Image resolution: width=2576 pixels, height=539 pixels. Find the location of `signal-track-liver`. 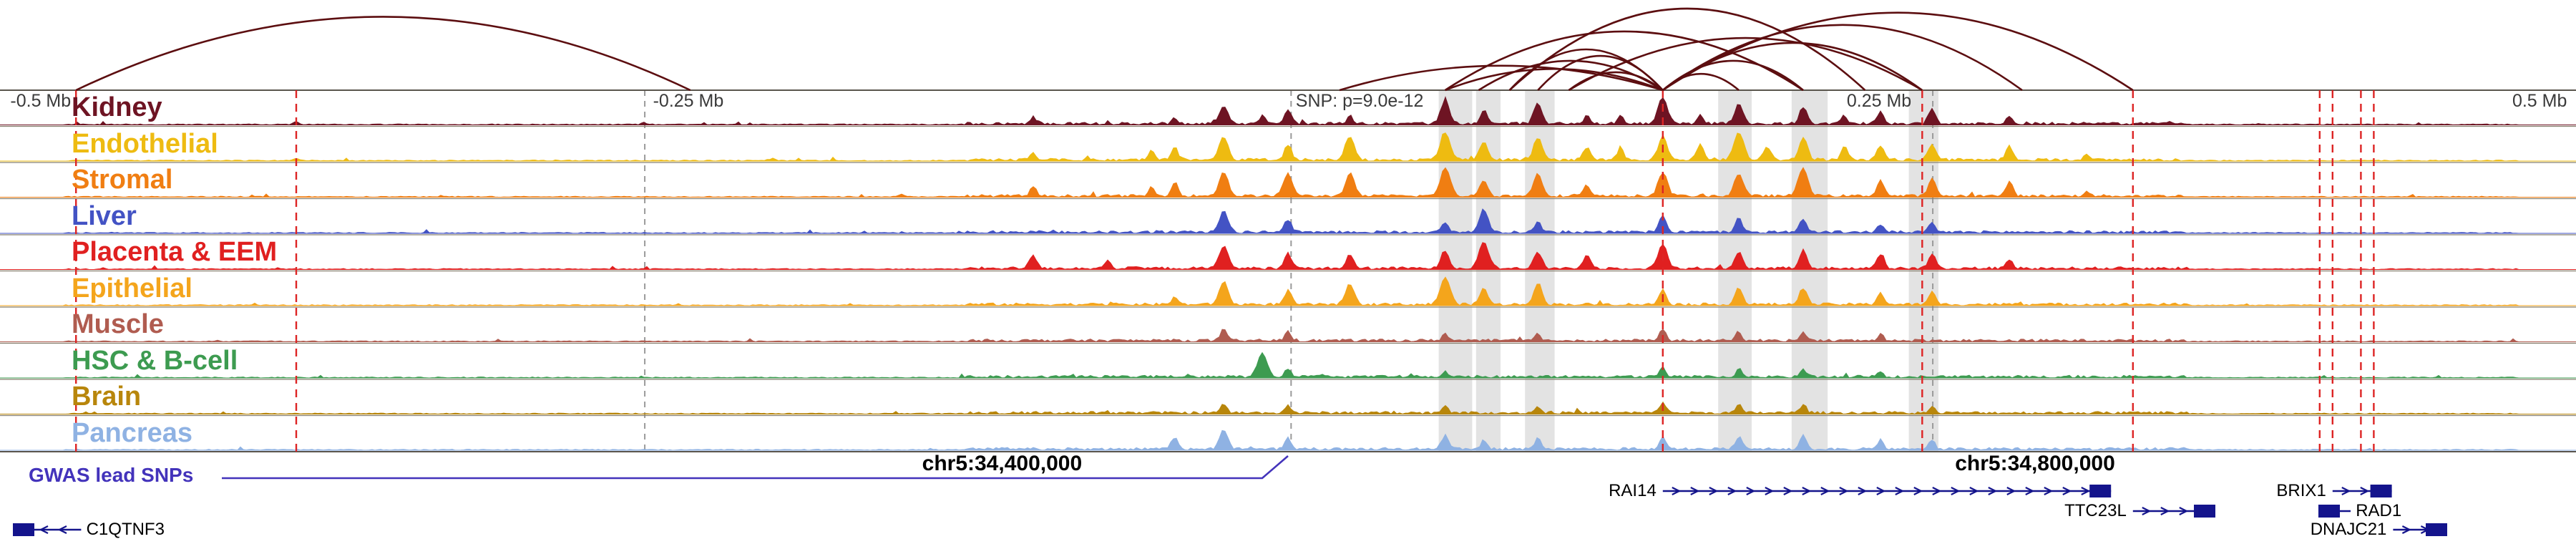

signal-track-liver is located at coordinates (1288, 221).